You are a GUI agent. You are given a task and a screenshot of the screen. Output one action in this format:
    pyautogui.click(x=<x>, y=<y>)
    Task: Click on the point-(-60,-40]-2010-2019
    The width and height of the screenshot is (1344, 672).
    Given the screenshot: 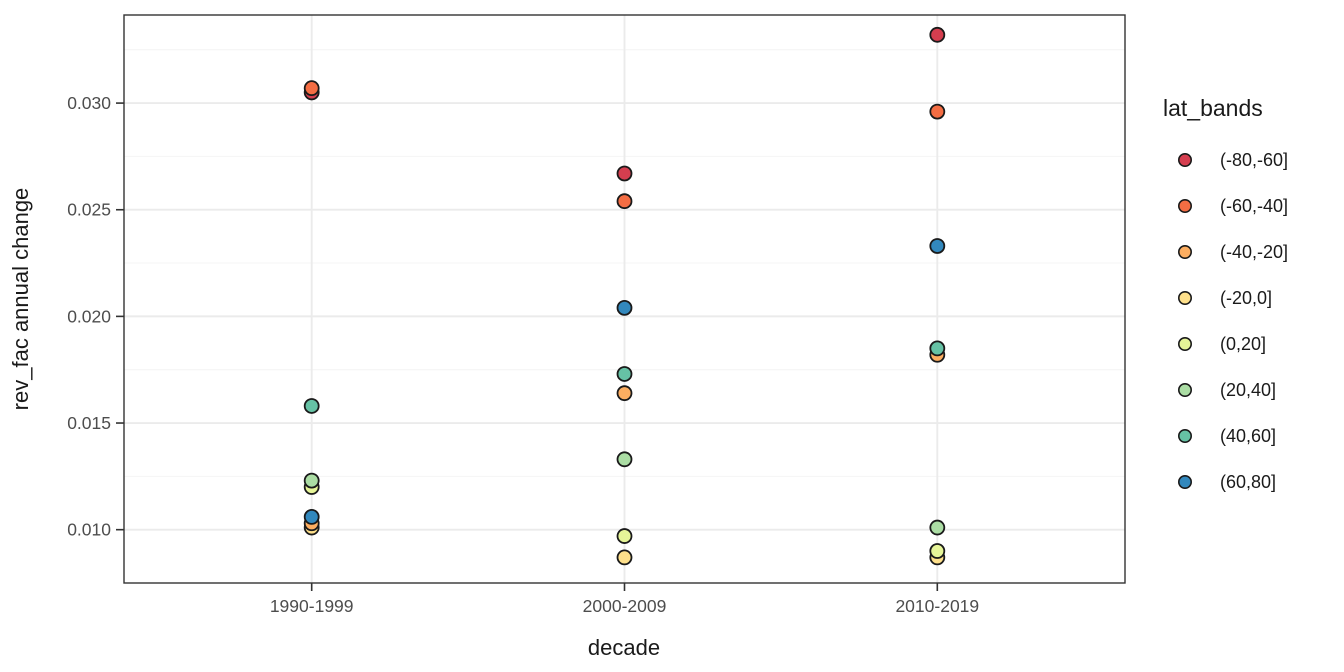 What is the action you would take?
    pyautogui.click(x=937, y=111)
    